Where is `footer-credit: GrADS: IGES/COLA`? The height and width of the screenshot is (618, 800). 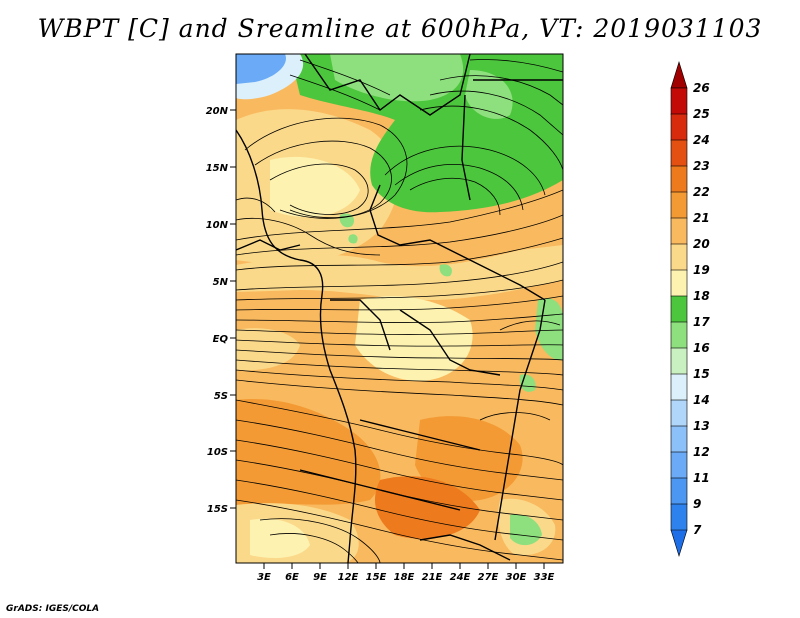
footer-credit: GrADS: IGES/COLA is located at coordinates (53, 609).